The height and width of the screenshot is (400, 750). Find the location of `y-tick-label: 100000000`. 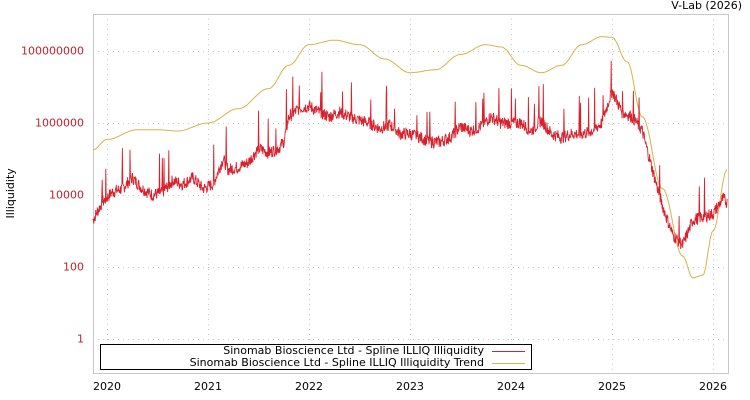

y-tick-label: 100000000 is located at coordinates (52, 51).